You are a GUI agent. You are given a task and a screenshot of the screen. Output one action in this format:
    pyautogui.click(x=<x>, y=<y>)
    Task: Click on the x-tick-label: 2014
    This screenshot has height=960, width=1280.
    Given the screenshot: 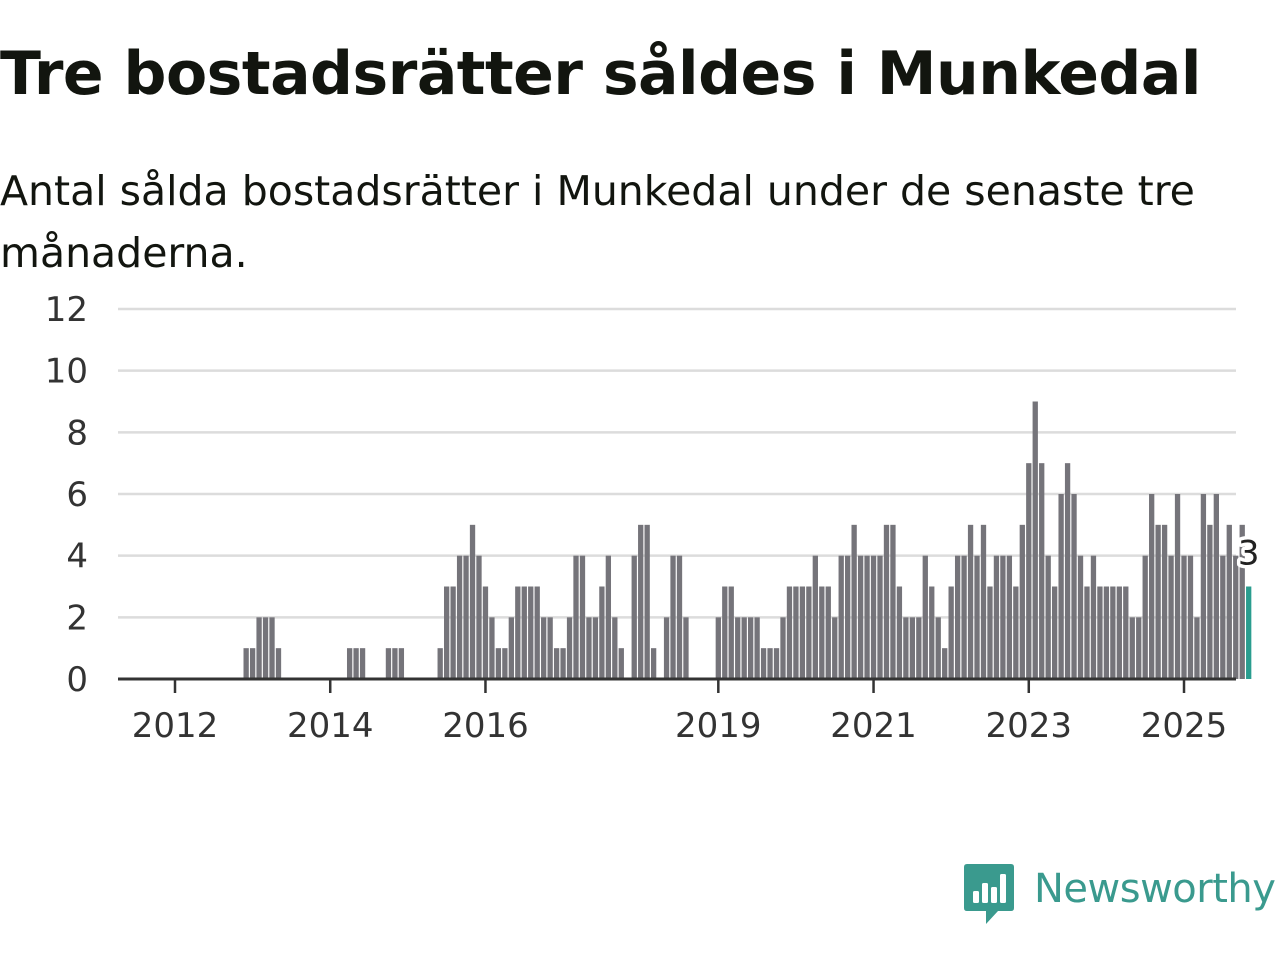 What is the action you would take?
    pyautogui.click(x=330, y=726)
    